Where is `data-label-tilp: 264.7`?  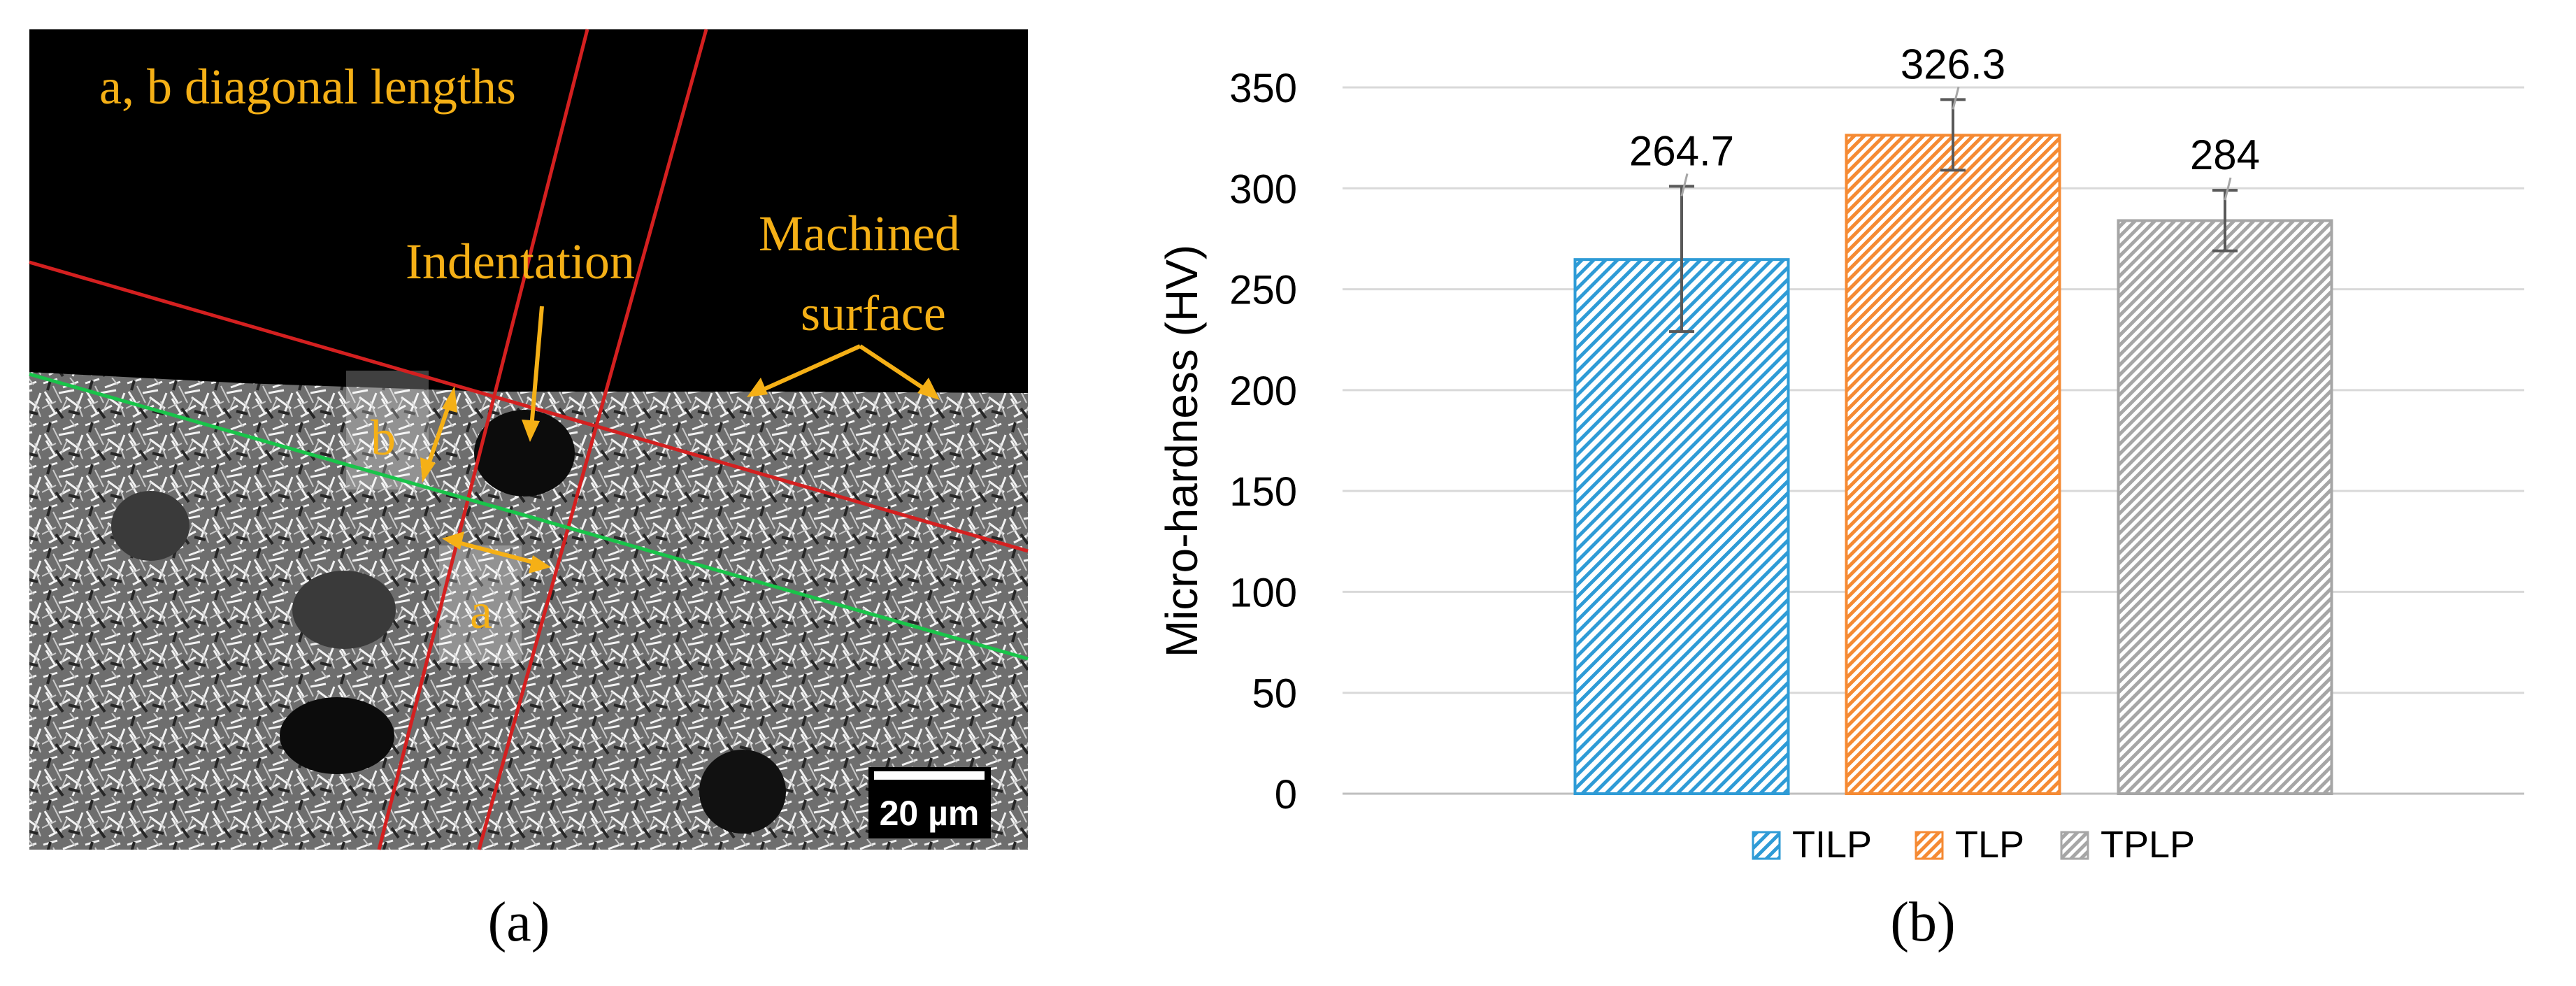 data-label-tilp: 264.7 is located at coordinates (1681, 150).